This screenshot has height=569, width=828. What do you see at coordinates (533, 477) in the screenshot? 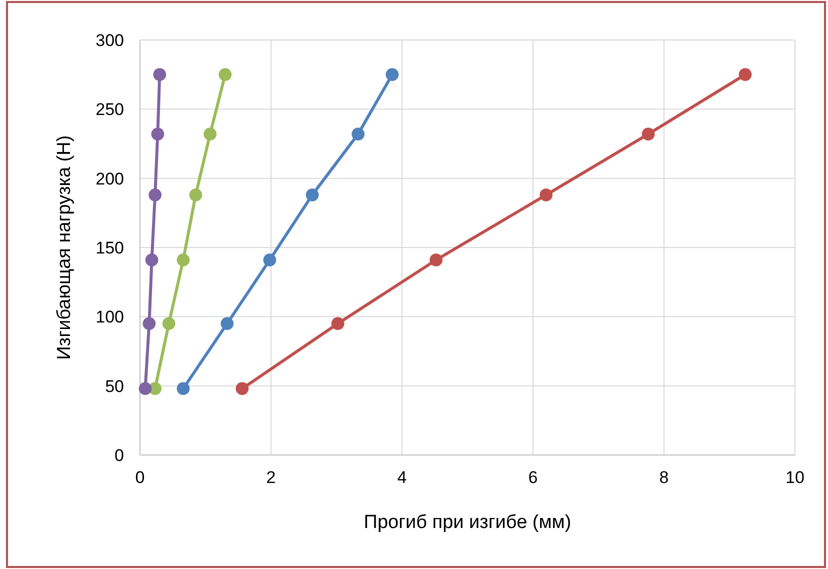
I see `x-tick-label: 6` at bounding box center [533, 477].